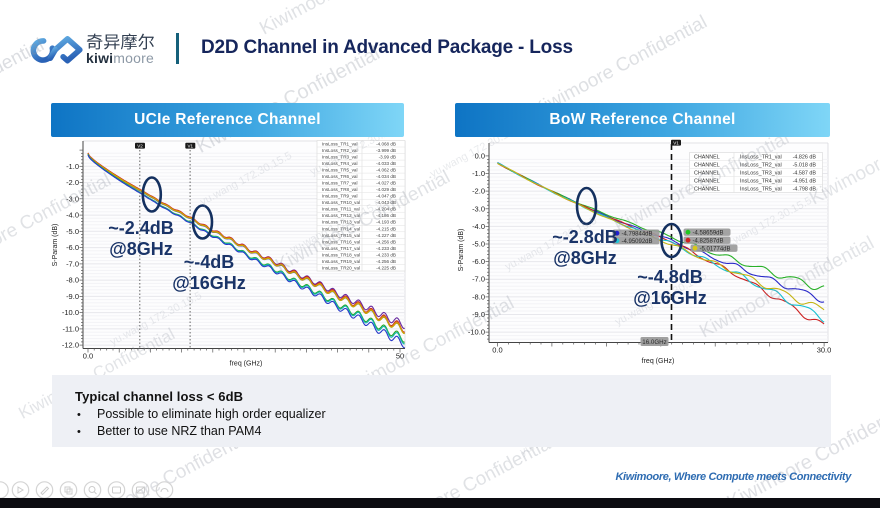 Image resolution: width=880 pixels, height=508 pixels. Describe the element at coordinates (386, 183) in the screenshot. I see `svg-text: -4.027 dB` at that location.